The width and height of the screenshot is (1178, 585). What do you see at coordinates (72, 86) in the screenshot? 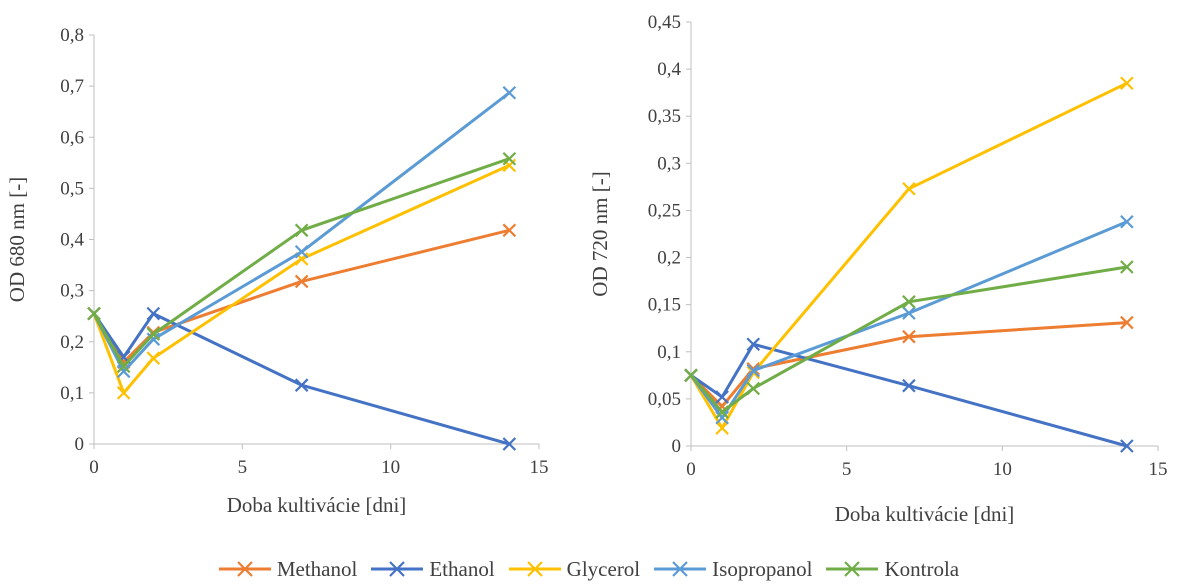
I see `y-tick-label: 0,7` at bounding box center [72, 86].